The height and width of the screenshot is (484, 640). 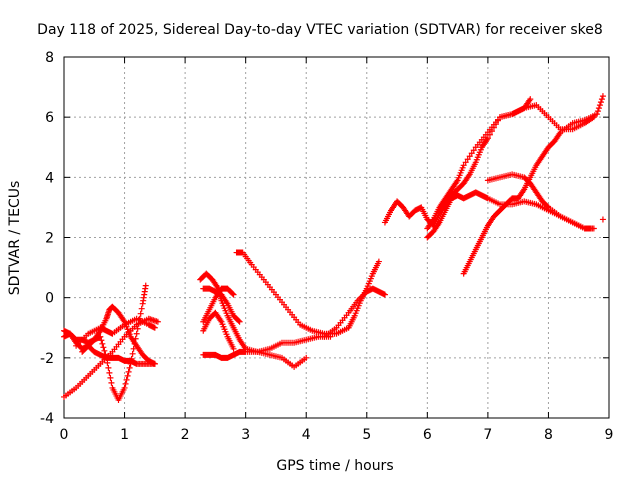 What do you see at coordinates (427, 435) in the screenshot?
I see `x-tick-label: 6` at bounding box center [427, 435].